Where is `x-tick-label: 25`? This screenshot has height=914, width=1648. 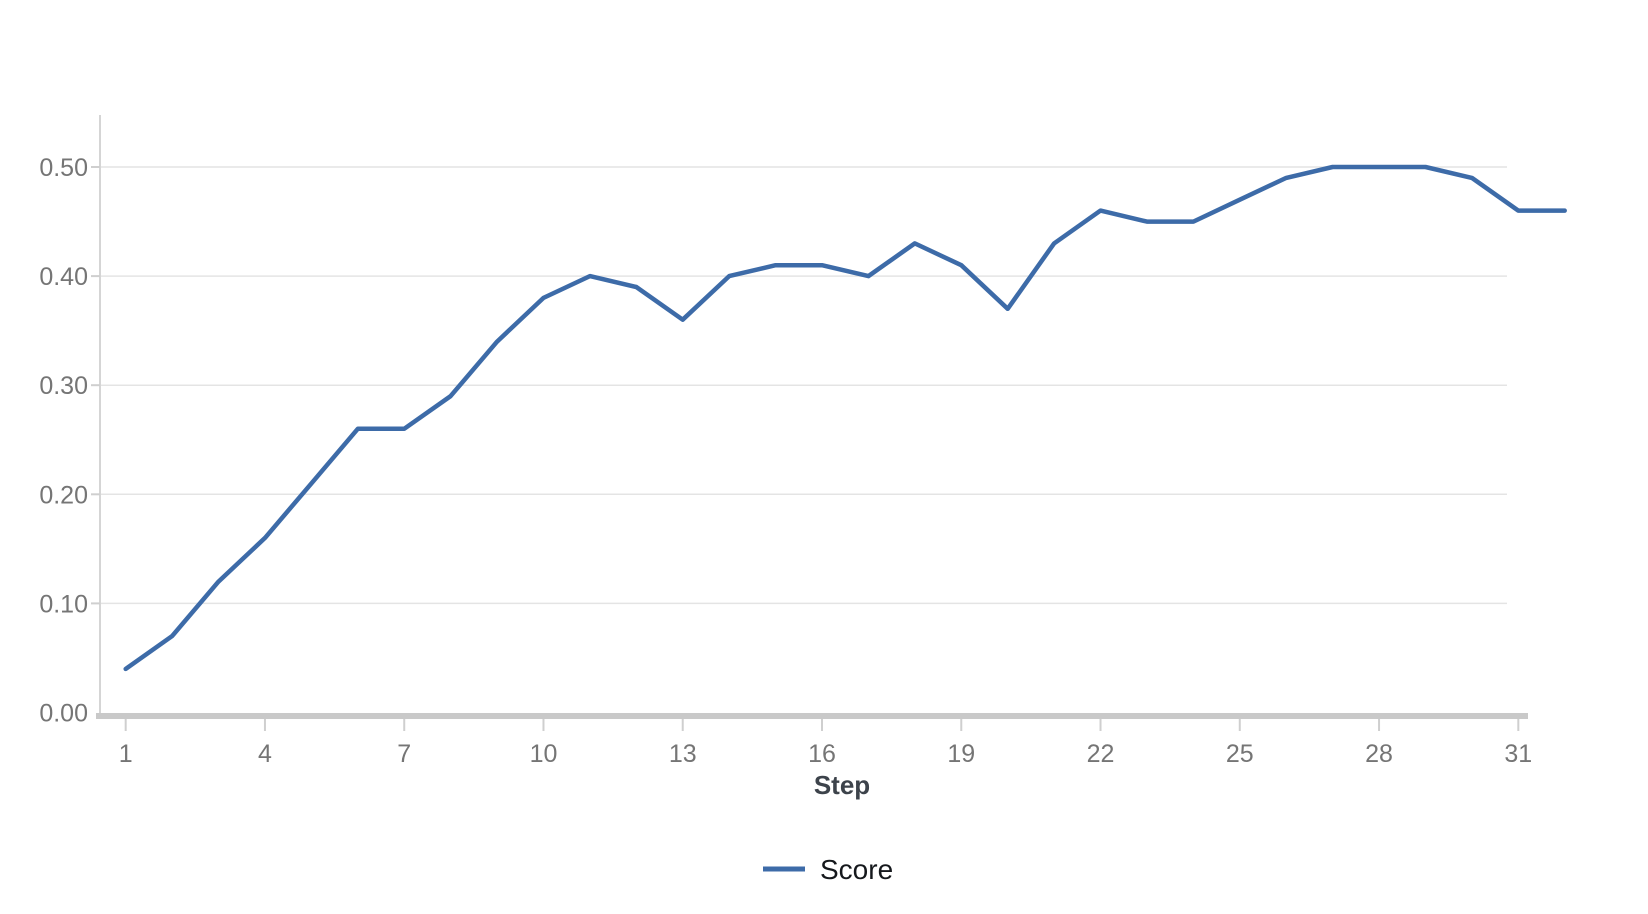
x-tick-label: 25 is located at coordinates (1240, 754).